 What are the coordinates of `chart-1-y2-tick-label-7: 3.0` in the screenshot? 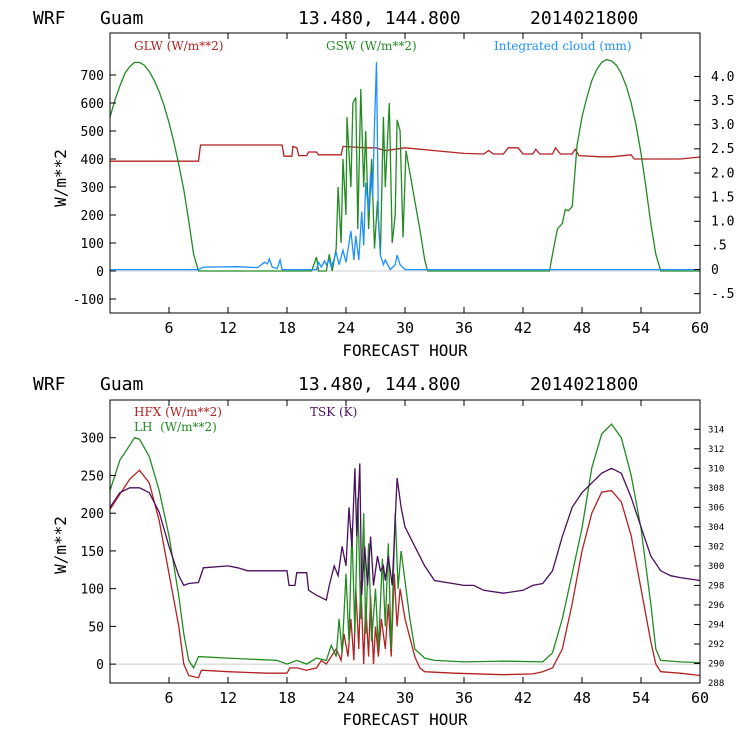 It's located at (722, 125).